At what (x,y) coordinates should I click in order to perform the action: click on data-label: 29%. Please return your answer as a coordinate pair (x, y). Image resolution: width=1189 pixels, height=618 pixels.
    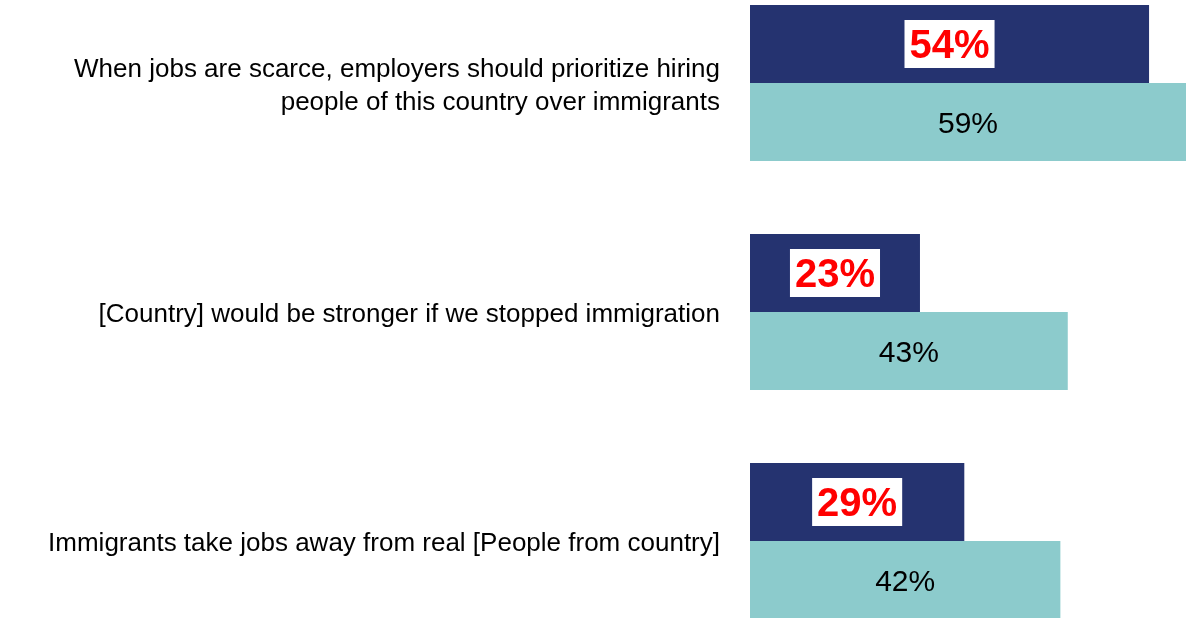
    Looking at the image, I should click on (857, 502).